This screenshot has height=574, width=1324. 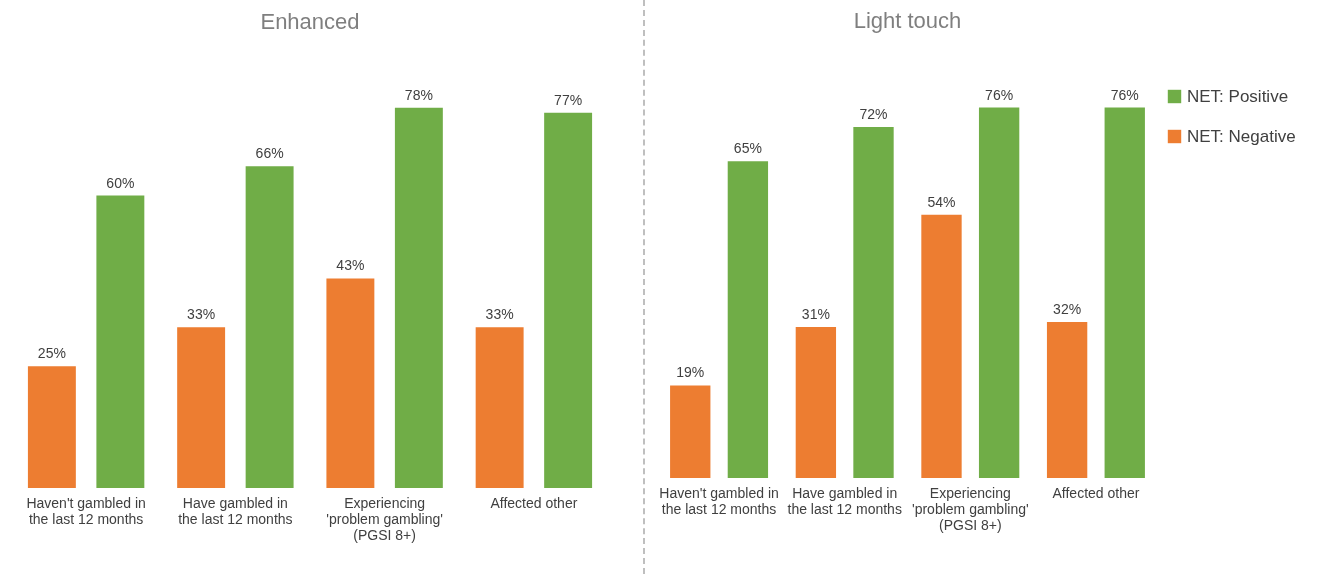 I want to click on chart-title: Light touch, so click(x=907, y=20).